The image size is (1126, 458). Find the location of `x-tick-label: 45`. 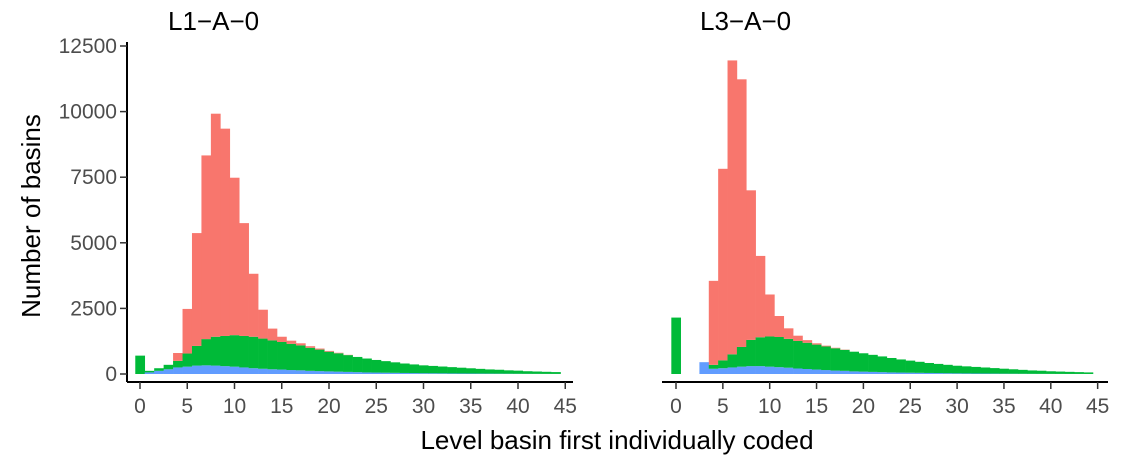

x-tick-label: 45 is located at coordinates (1097, 406).